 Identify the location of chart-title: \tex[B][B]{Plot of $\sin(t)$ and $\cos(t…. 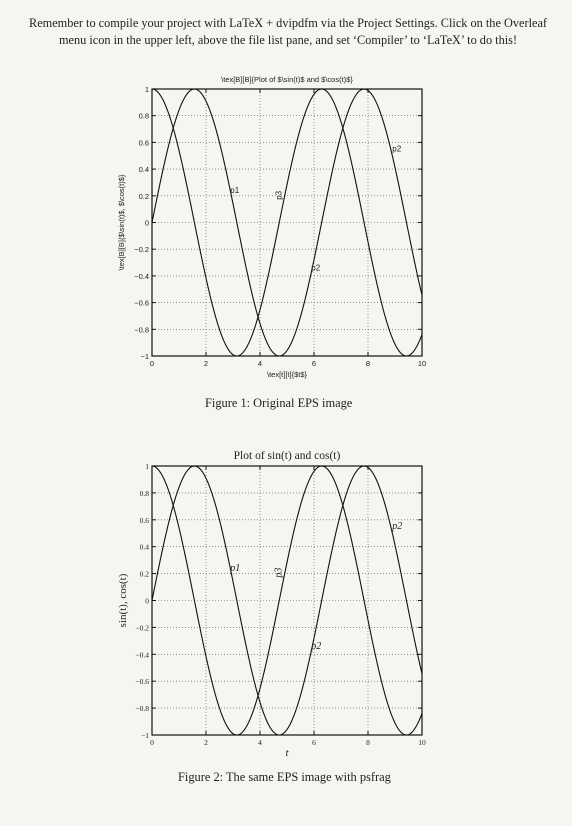
(287, 79).